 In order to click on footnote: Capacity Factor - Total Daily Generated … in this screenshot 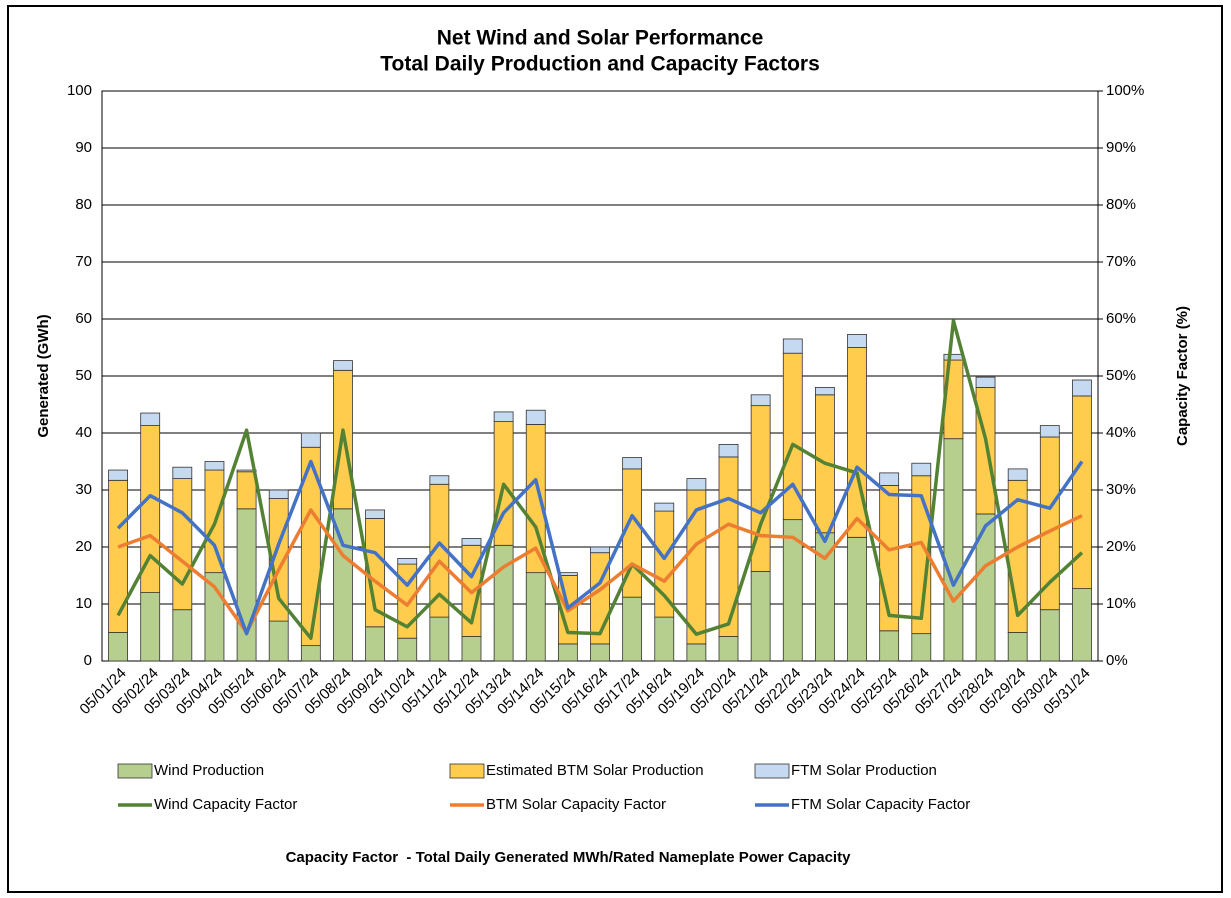, I will do `click(569, 857)`.